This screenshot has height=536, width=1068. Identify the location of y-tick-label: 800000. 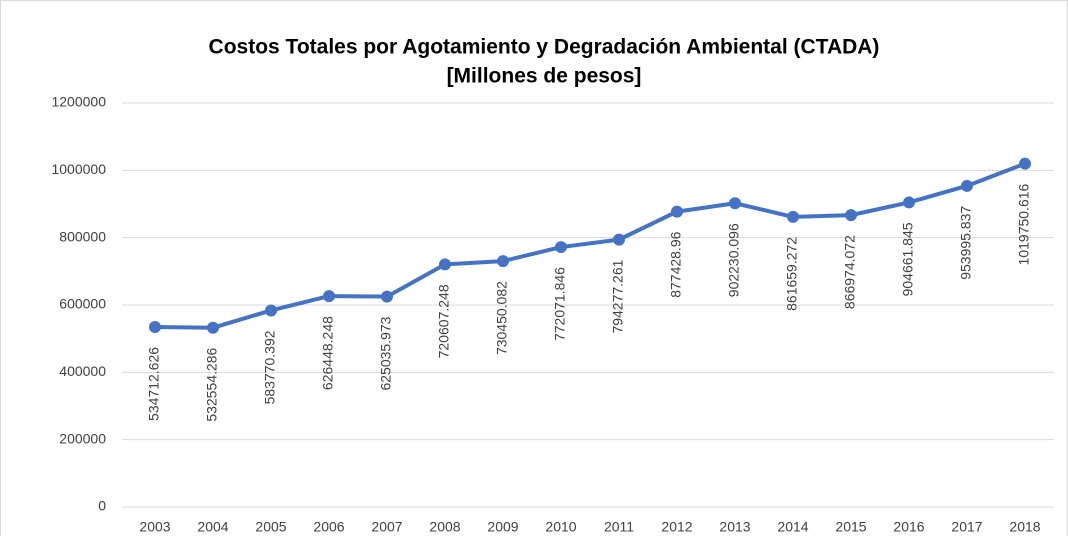
(82, 236).